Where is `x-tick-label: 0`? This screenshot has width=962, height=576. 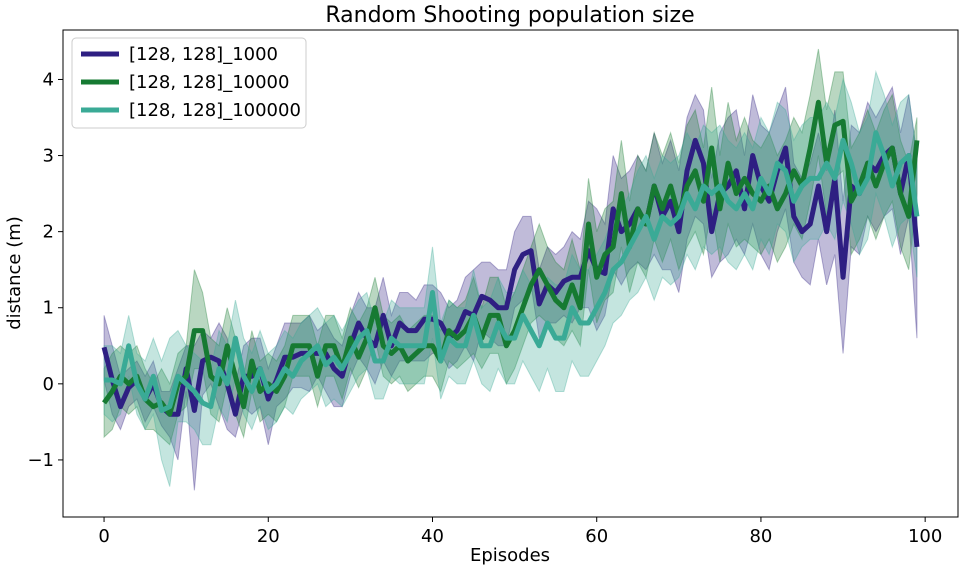
x-tick-label: 0 is located at coordinates (103, 536).